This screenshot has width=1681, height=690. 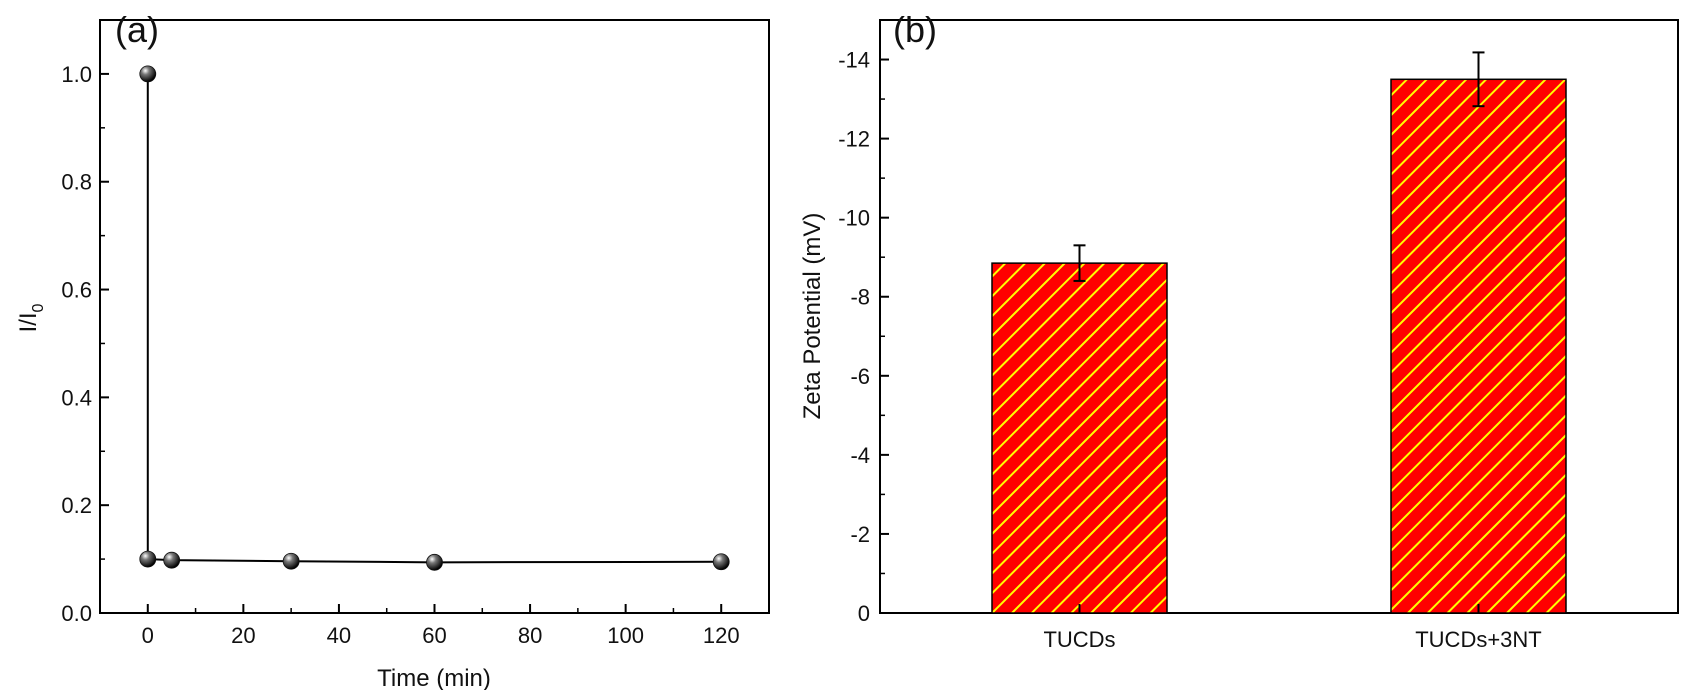 What do you see at coordinates (28, 322) in the screenshot?
I see `panel-a-y-axis-title-main: I/I` at bounding box center [28, 322].